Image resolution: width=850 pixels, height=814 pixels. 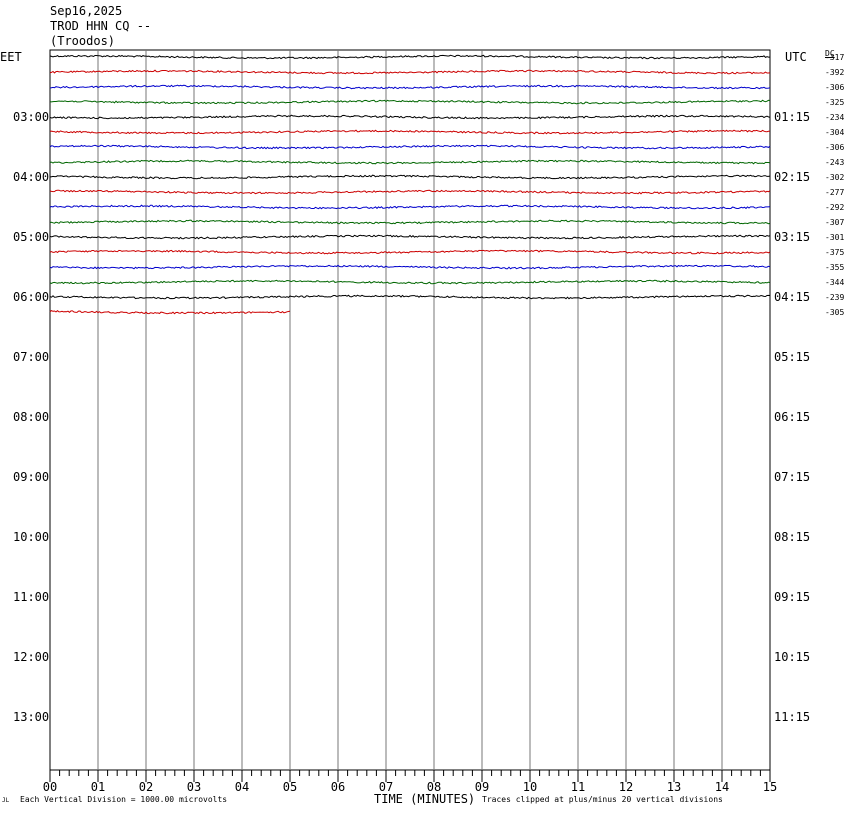 What do you see at coordinates (792, 357) in the screenshot?
I see `right-time-label: 05:15` at bounding box center [792, 357].